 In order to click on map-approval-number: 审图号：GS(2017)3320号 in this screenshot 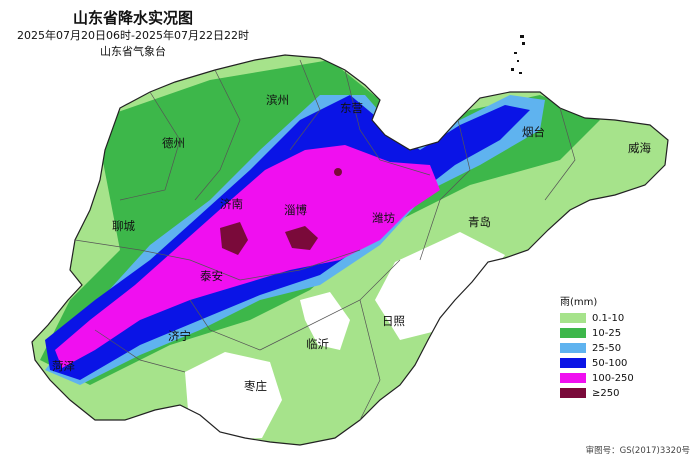, I will do `click(637, 451)`.